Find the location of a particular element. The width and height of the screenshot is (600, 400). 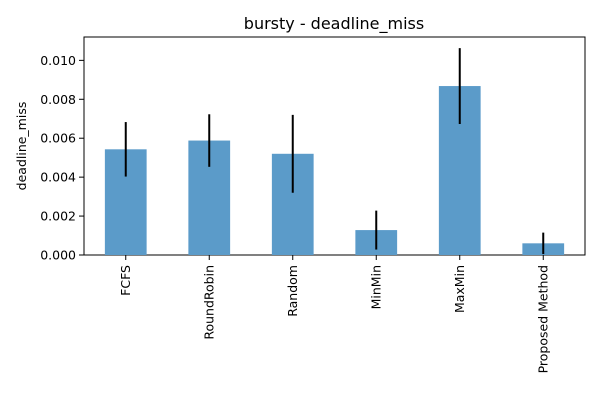

y-tick-label-5: 0.010 is located at coordinates (58, 60).